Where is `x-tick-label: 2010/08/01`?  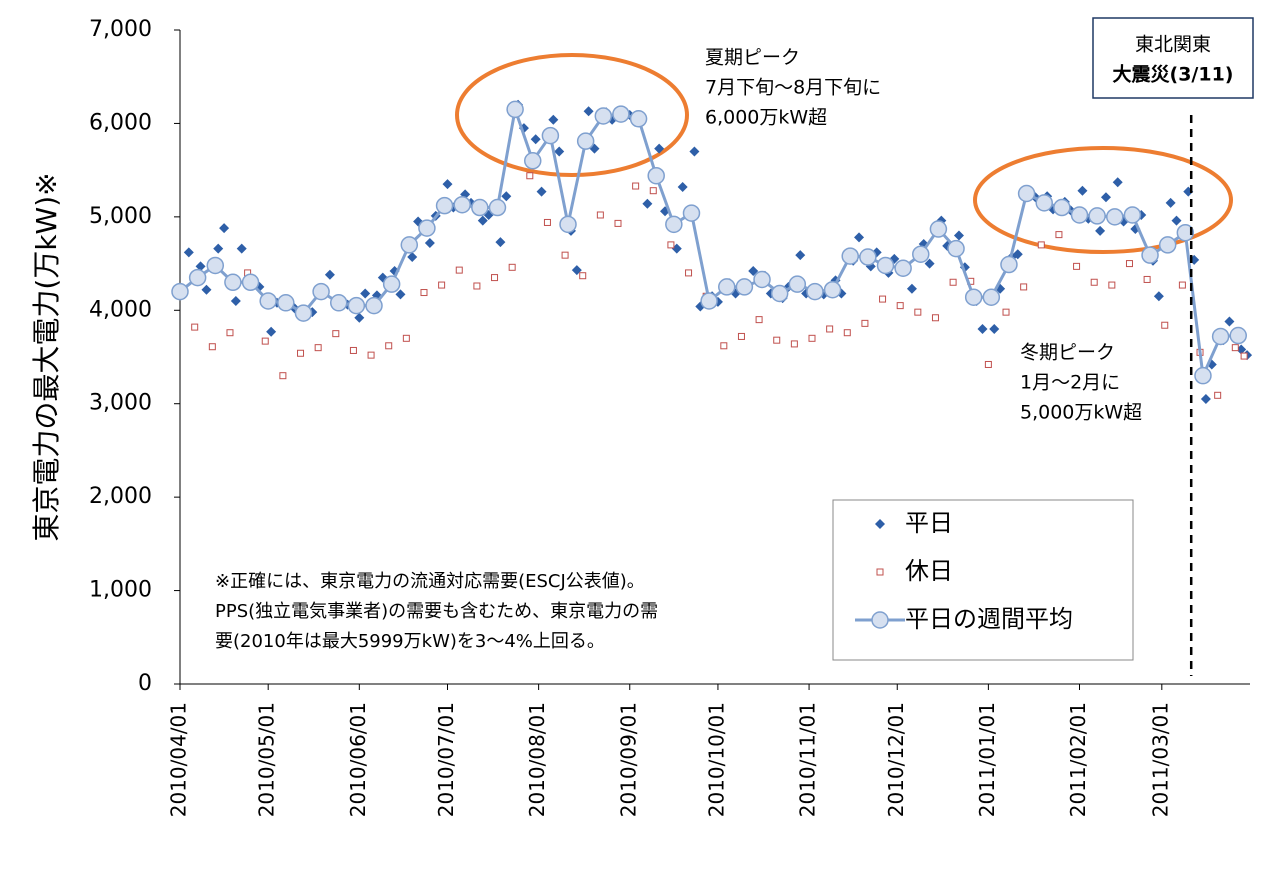
x-tick-label: 2010/08/01 is located at coordinates (537, 759).